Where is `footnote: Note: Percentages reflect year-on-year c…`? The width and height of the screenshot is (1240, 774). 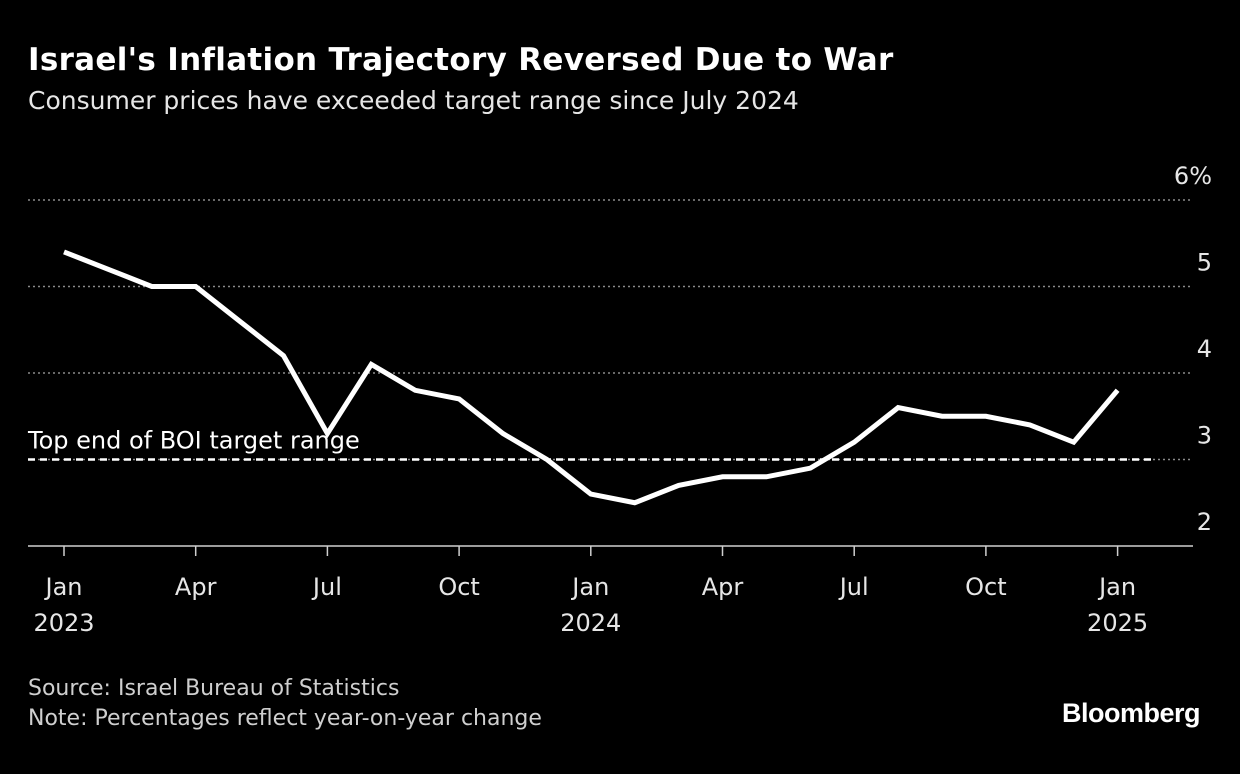
footnote: Note: Percentages reflect year-on-year c… is located at coordinates (285, 718).